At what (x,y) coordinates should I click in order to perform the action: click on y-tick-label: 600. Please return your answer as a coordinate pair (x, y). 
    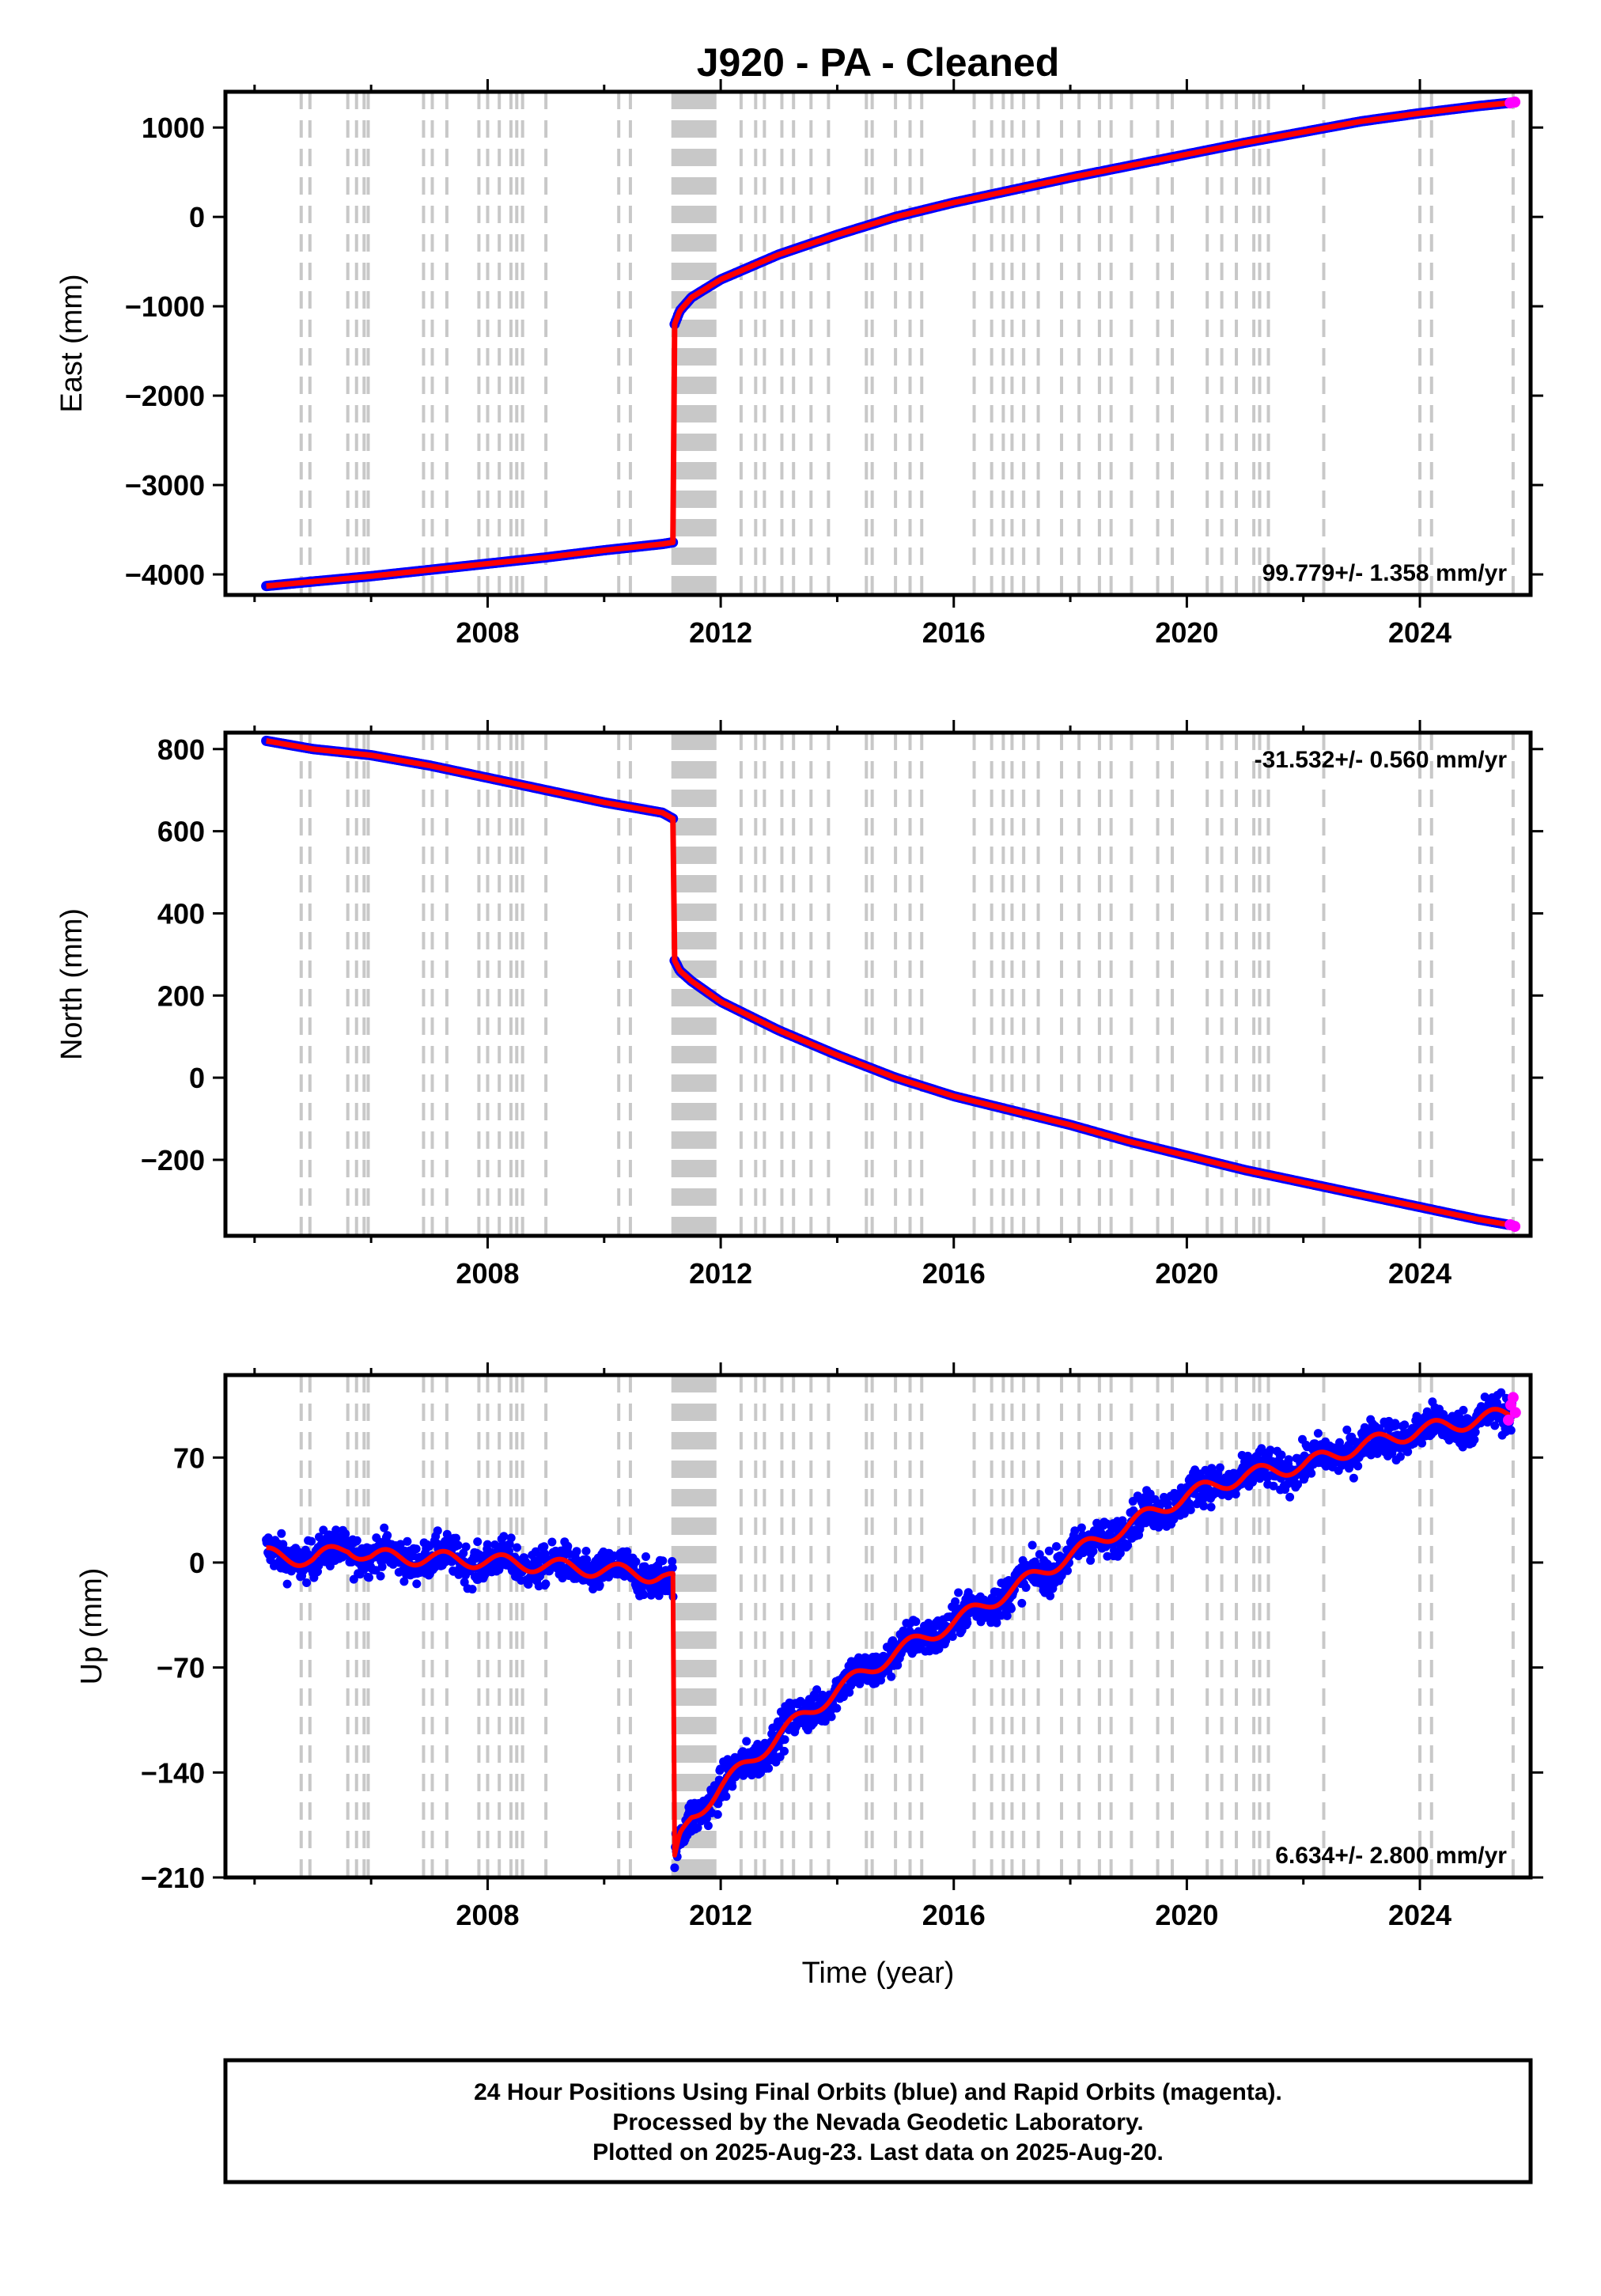
    Looking at the image, I should click on (181, 832).